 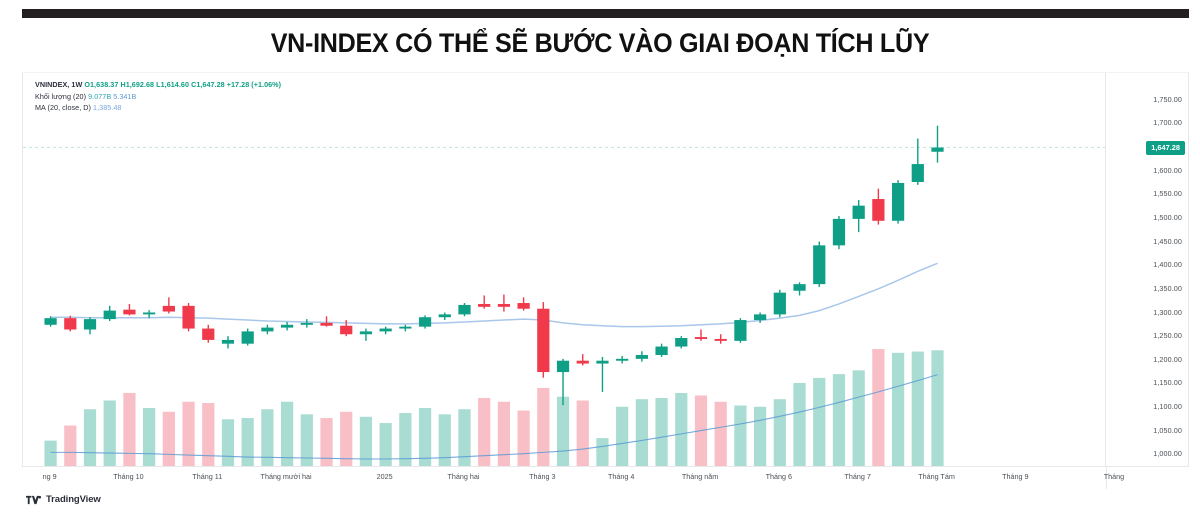 What do you see at coordinates (542, 476) in the screenshot?
I see `time-axis-tick: Tháng 3` at bounding box center [542, 476].